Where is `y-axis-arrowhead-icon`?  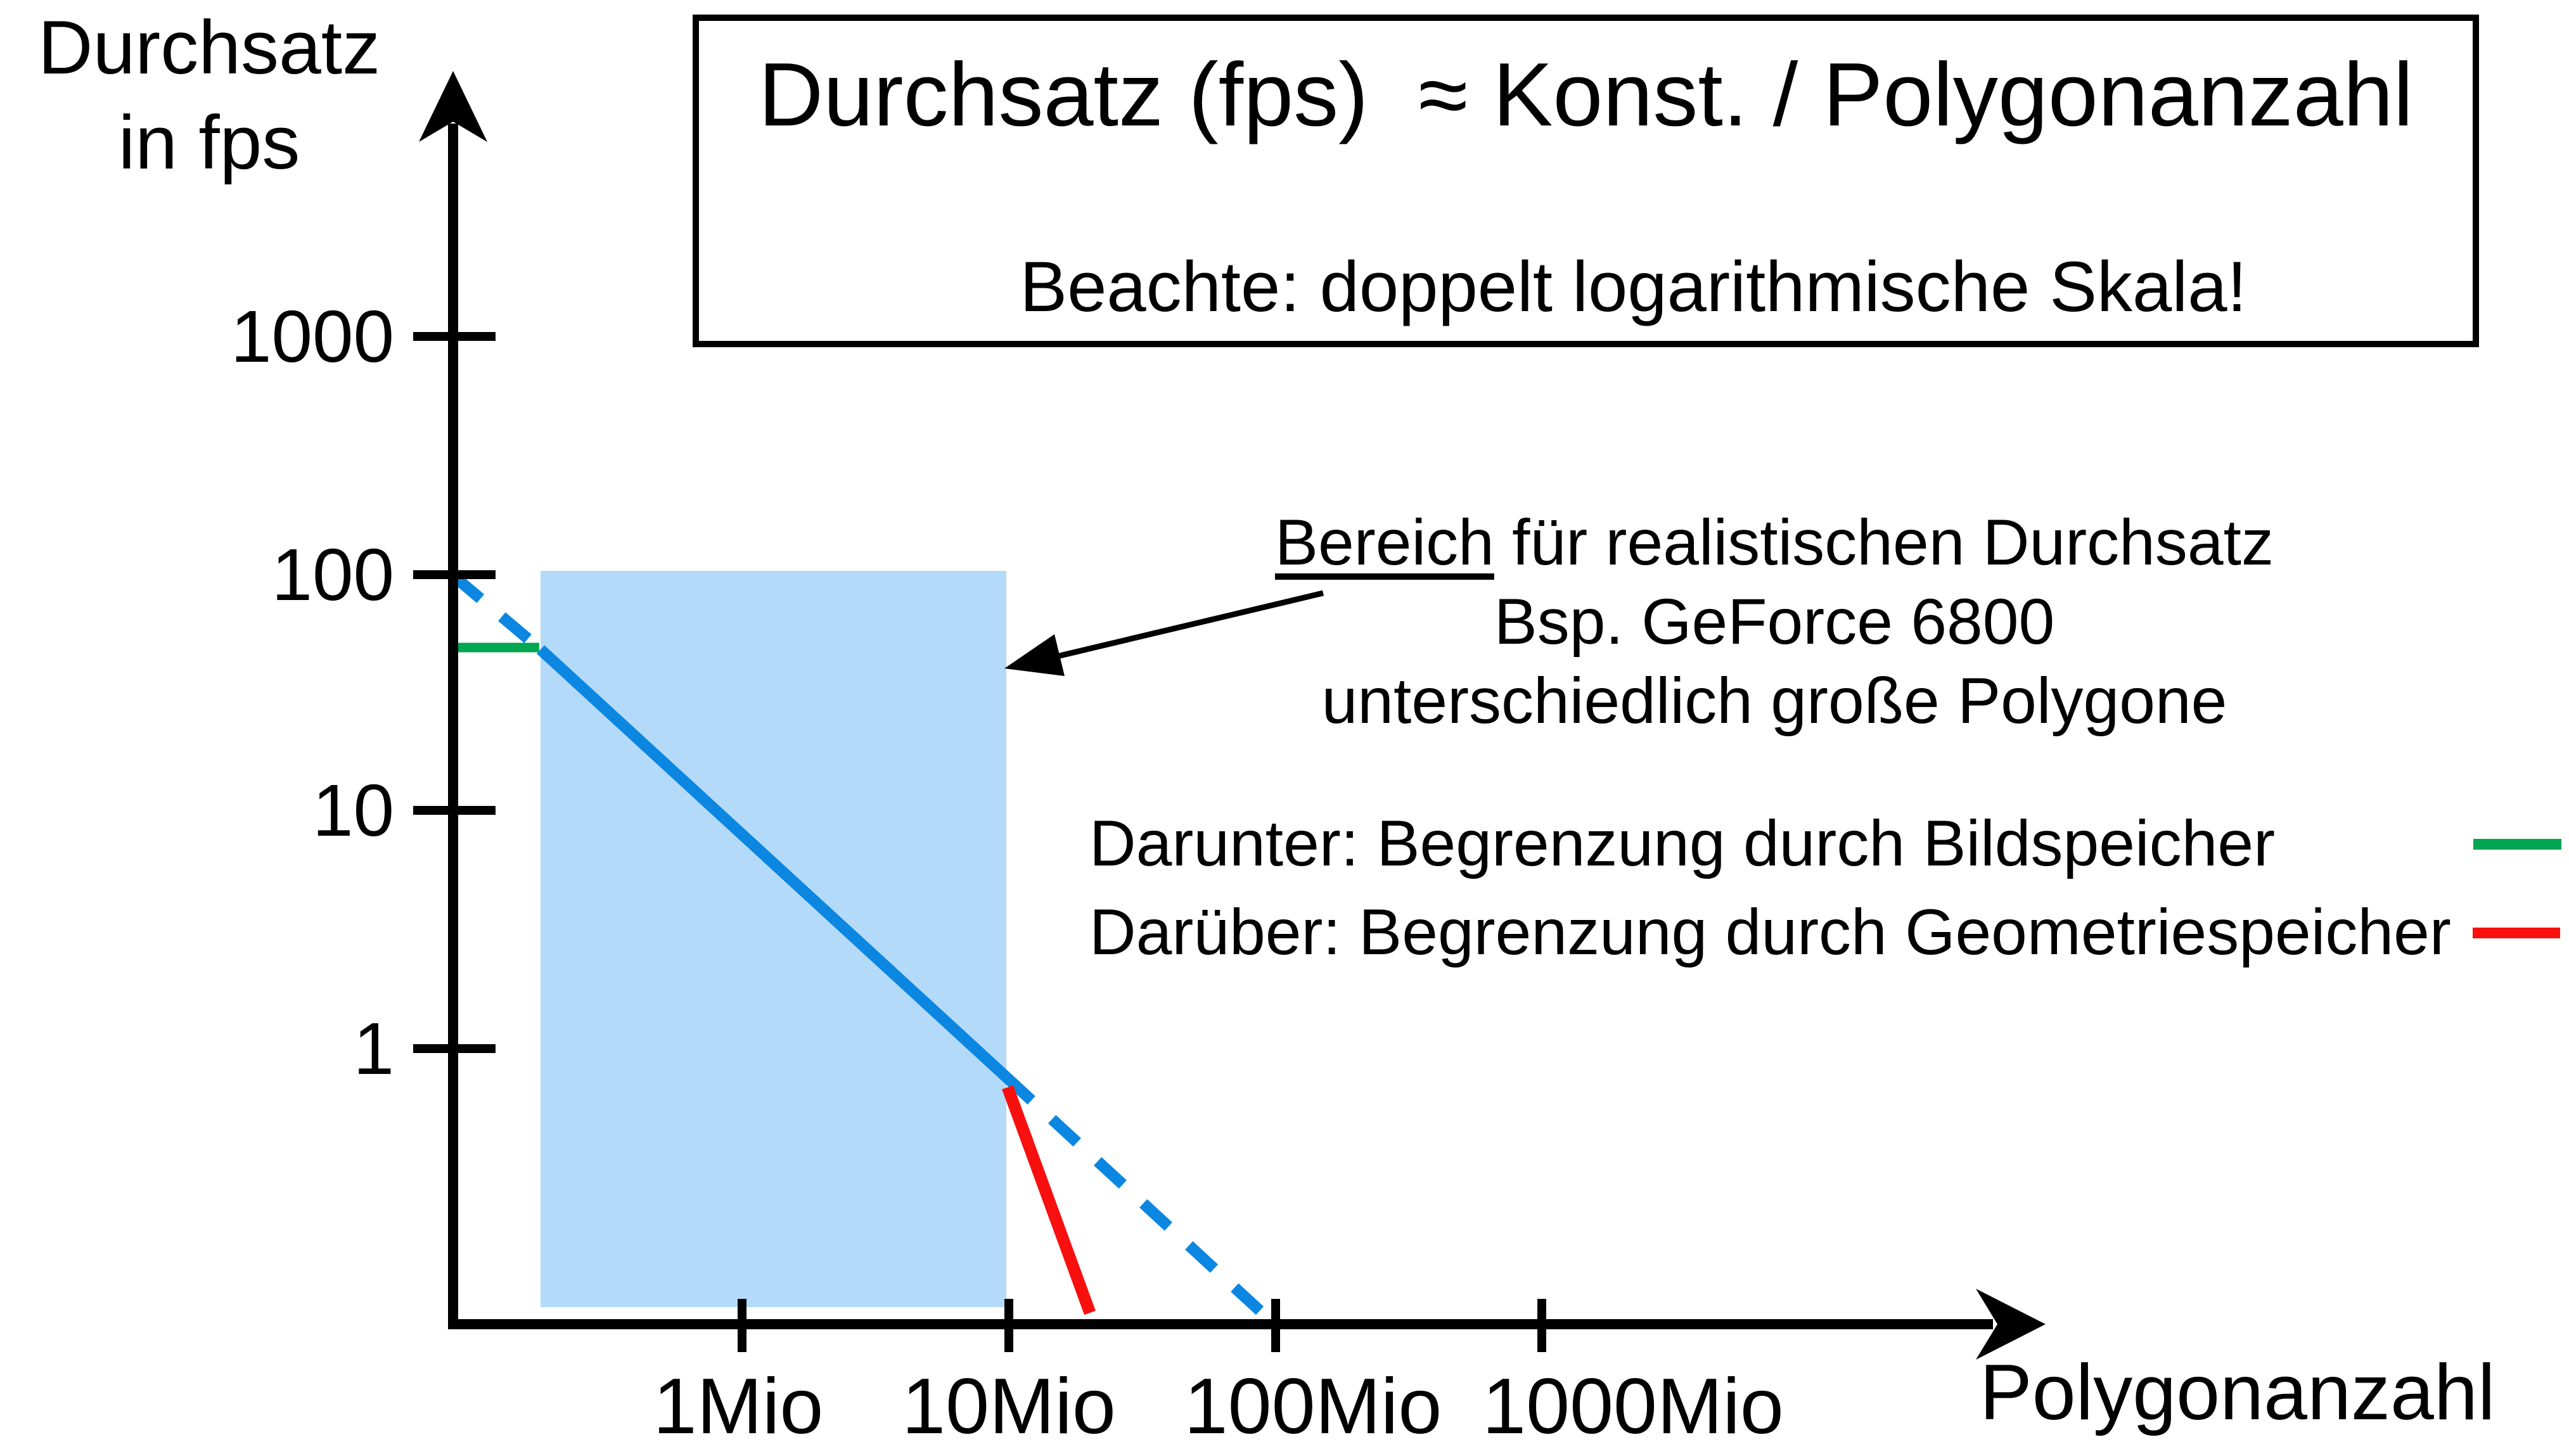 y-axis-arrowhead-icon is located at coordinates (453, 106).